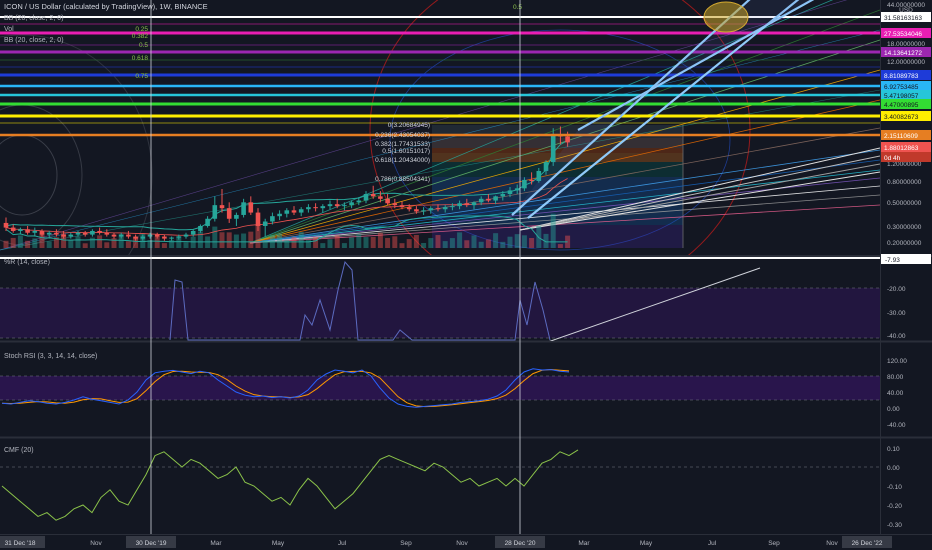  I want to click on cmf-axis: 0.10 0.00 -0.10 -0.20 -0.30, so click(894, 487).